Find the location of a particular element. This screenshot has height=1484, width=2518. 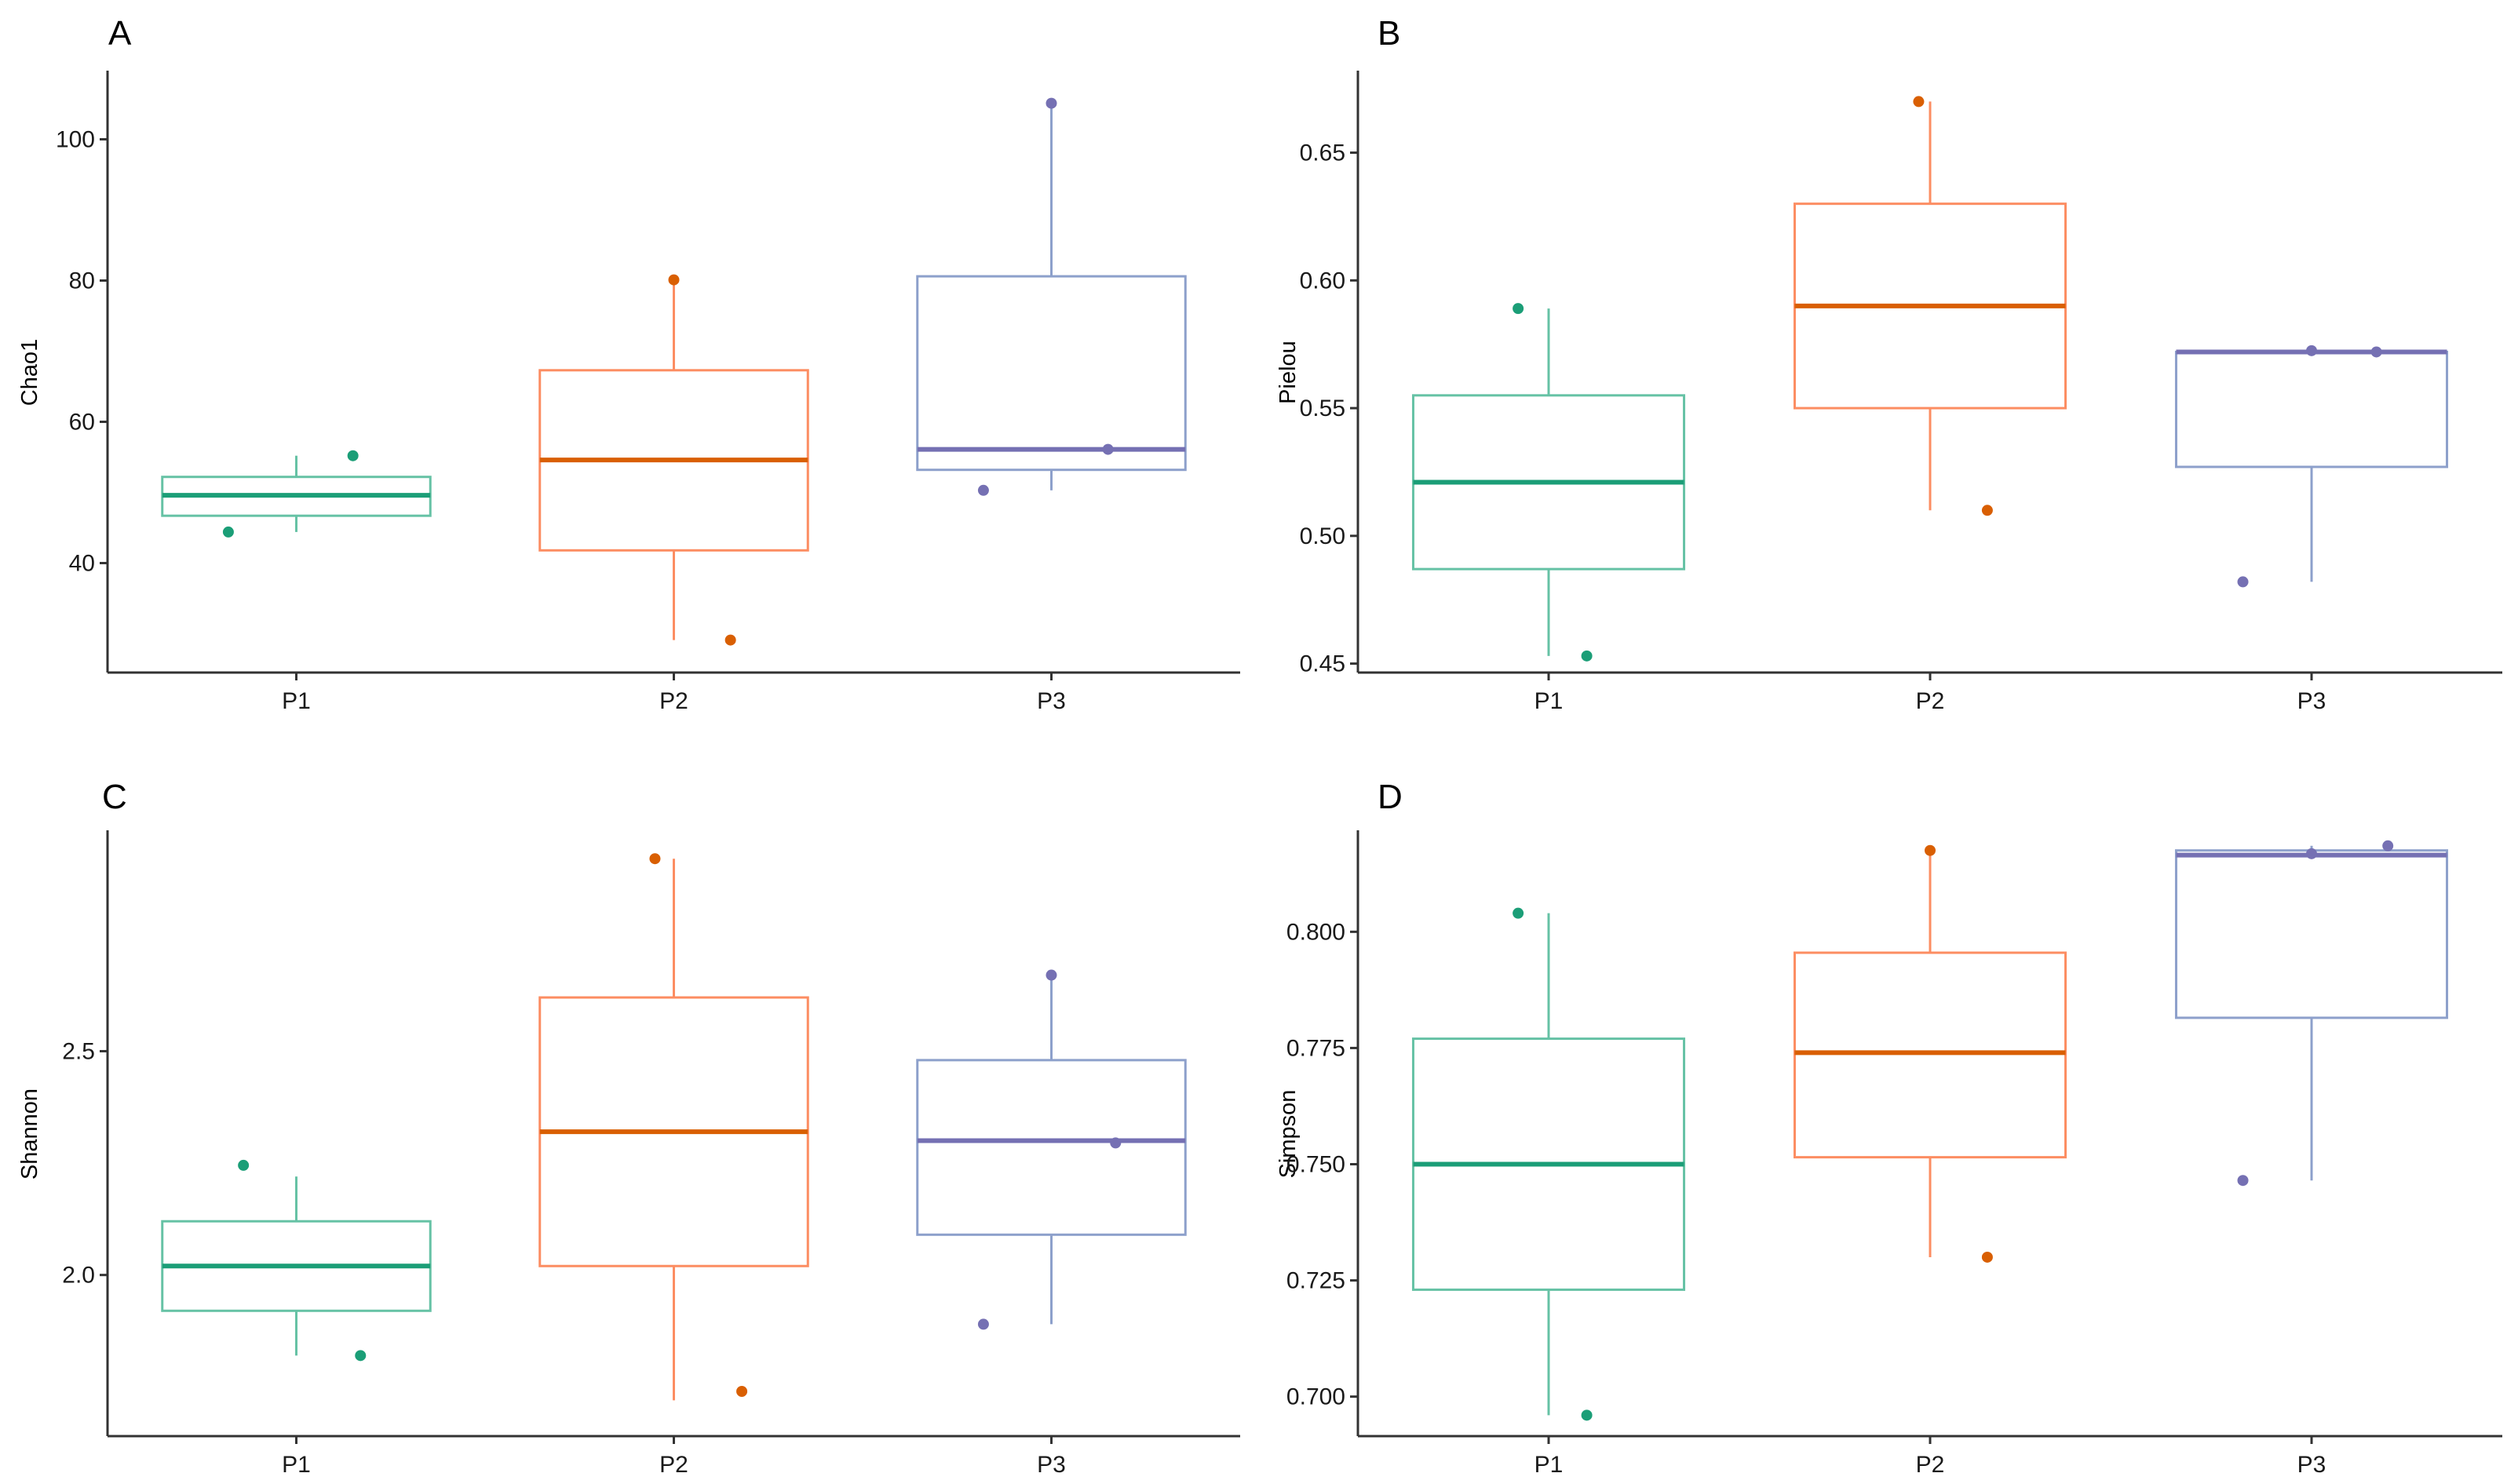

y-tick-label: 0.750 is located at coordinates (1315, 1165).